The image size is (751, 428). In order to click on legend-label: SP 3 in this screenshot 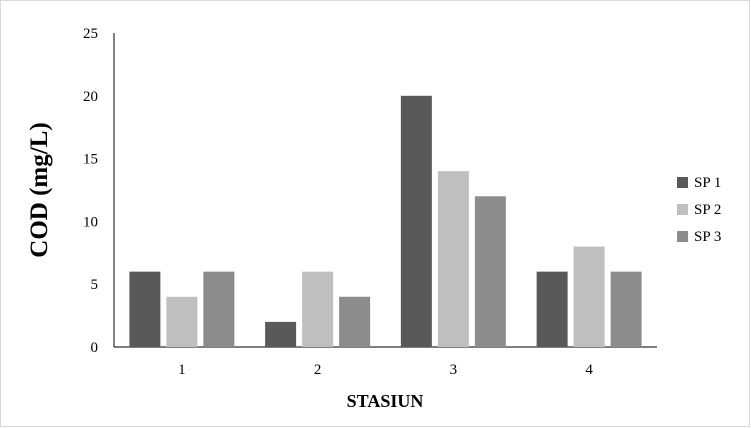, I will do `click(707, 237)`.